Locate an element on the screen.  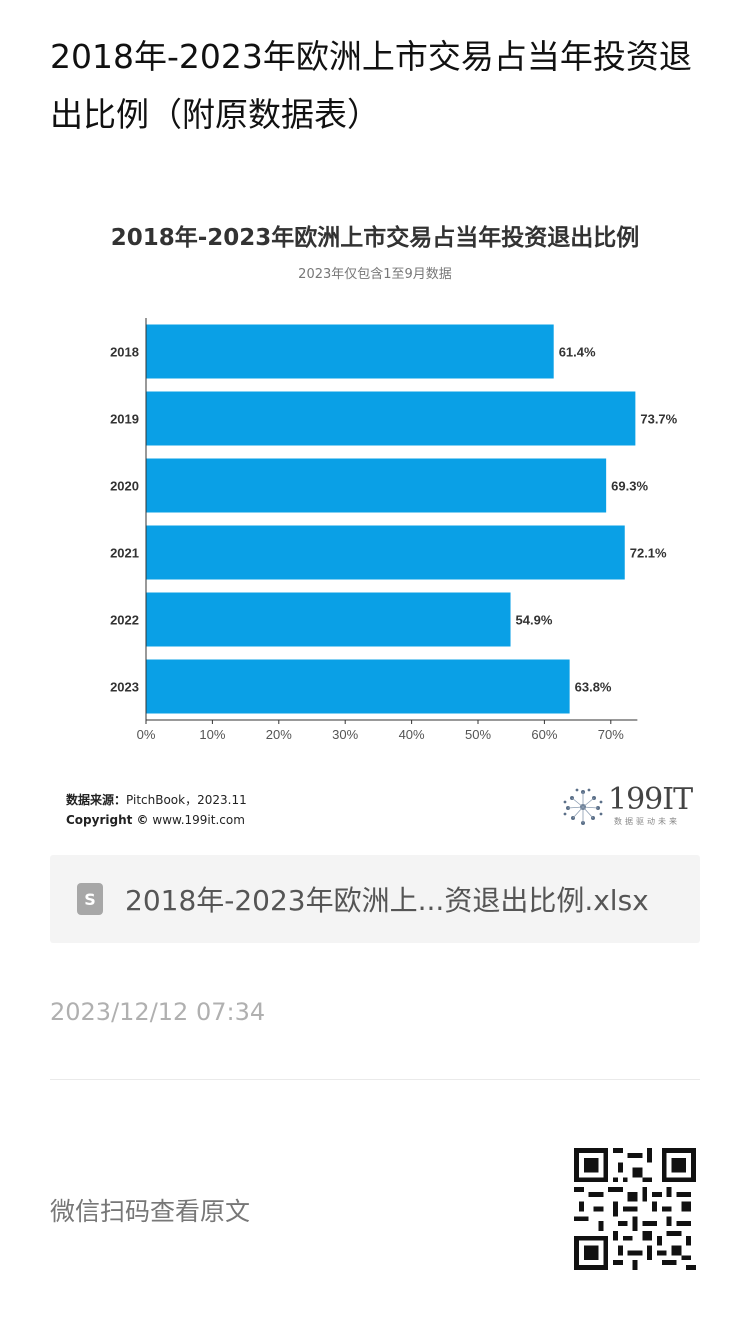
logo-tagline: 数据驱动未来 is located at coordinates (647, 821).